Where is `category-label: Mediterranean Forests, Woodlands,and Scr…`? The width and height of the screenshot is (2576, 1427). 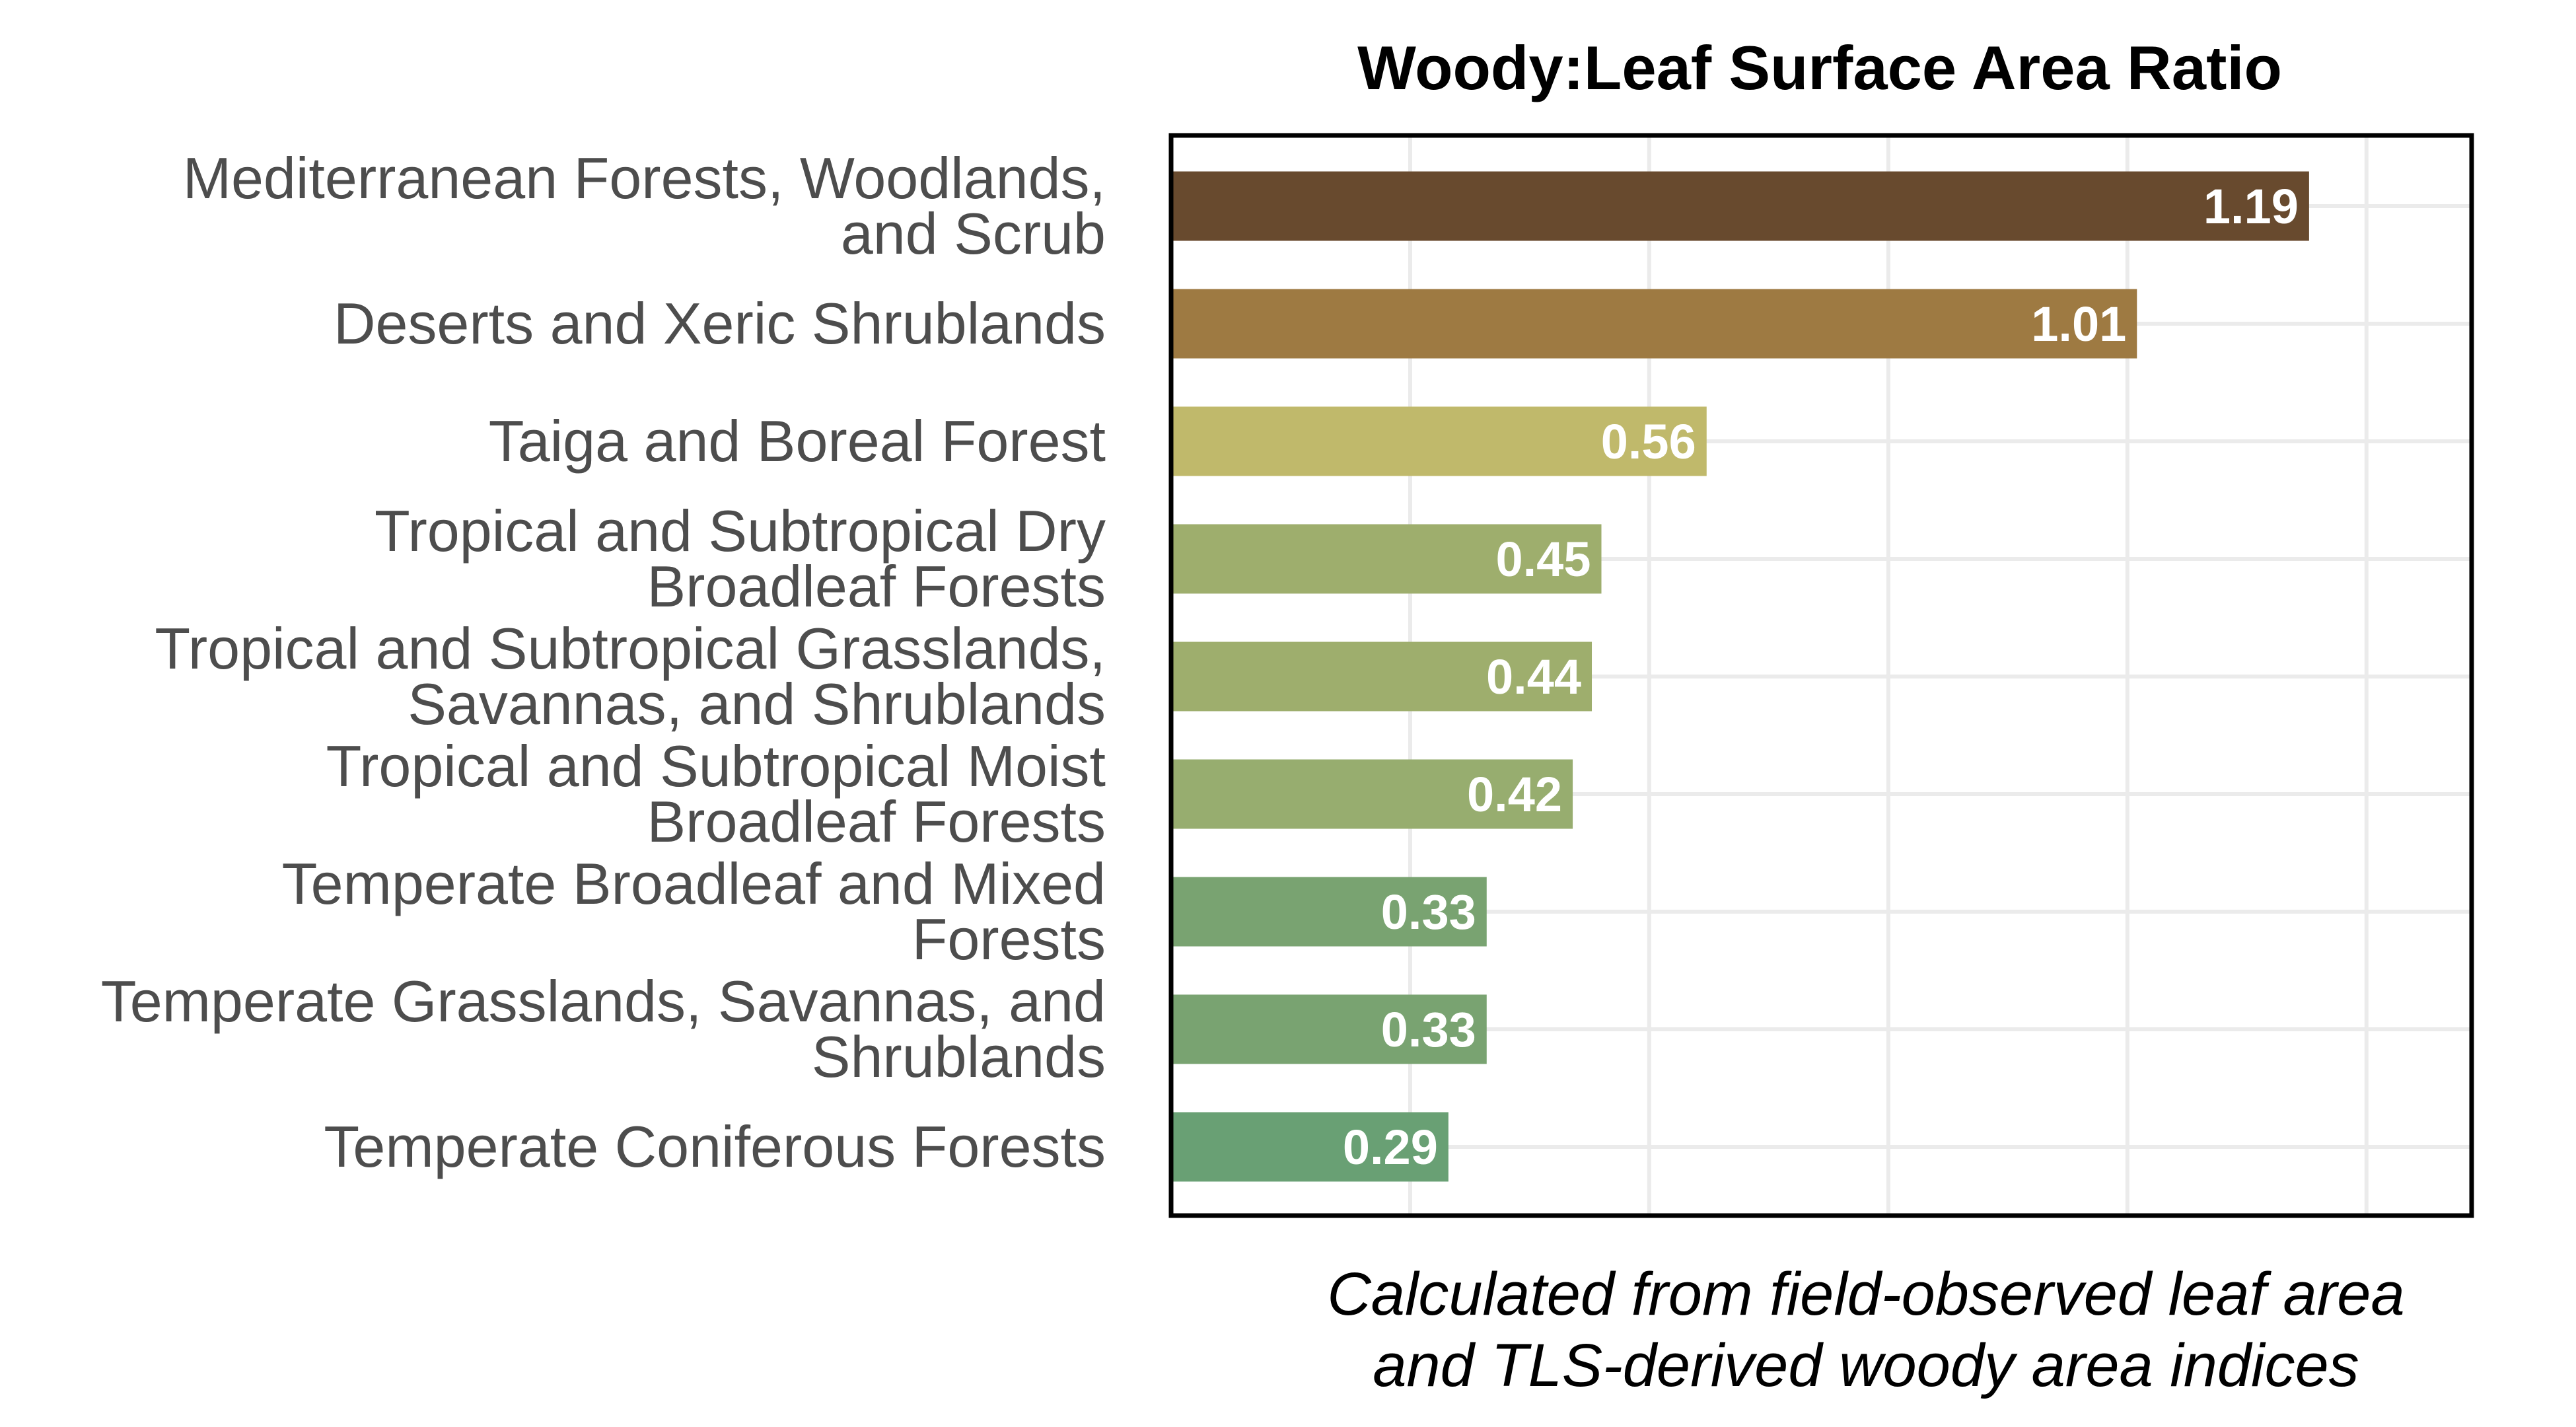
category-label: Mediterranean Forests, Woodlands,and Scr… is located at coordinates (644, 205).